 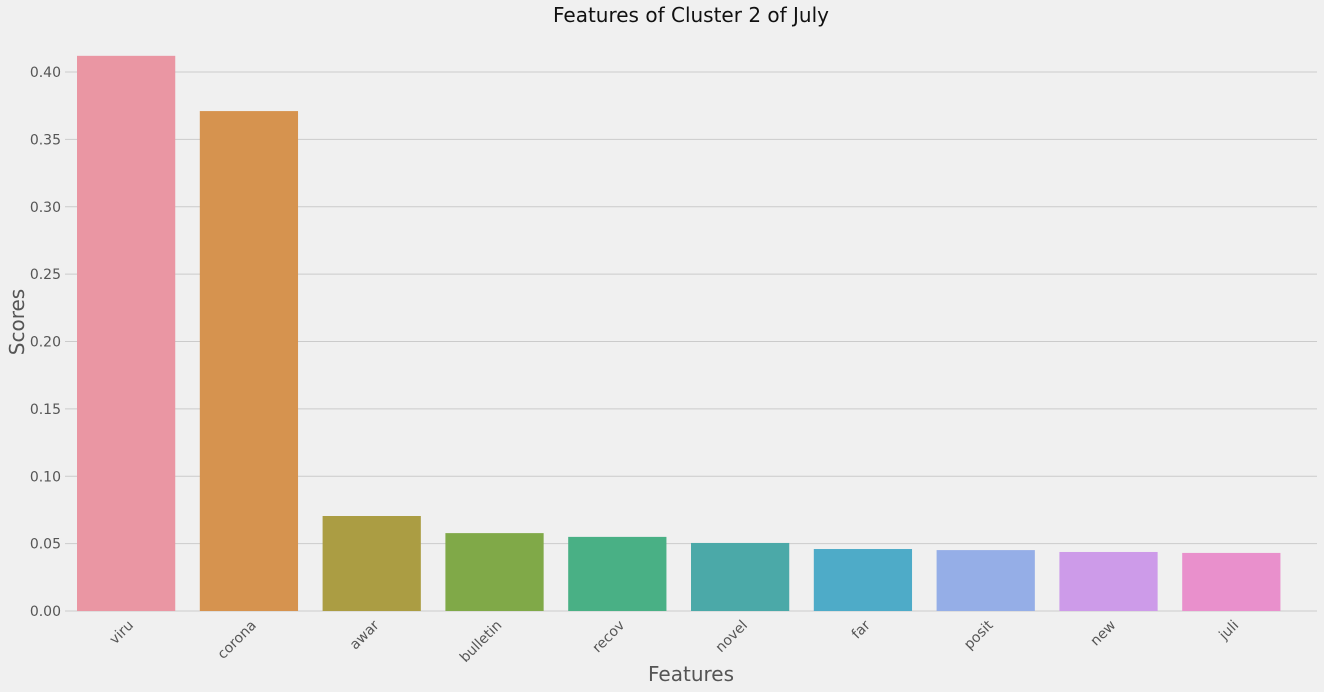 What do you see at coordinates (691, 674) in the screenshot?
I see `x-axis-title: Features` at bounding box center [691, 674].